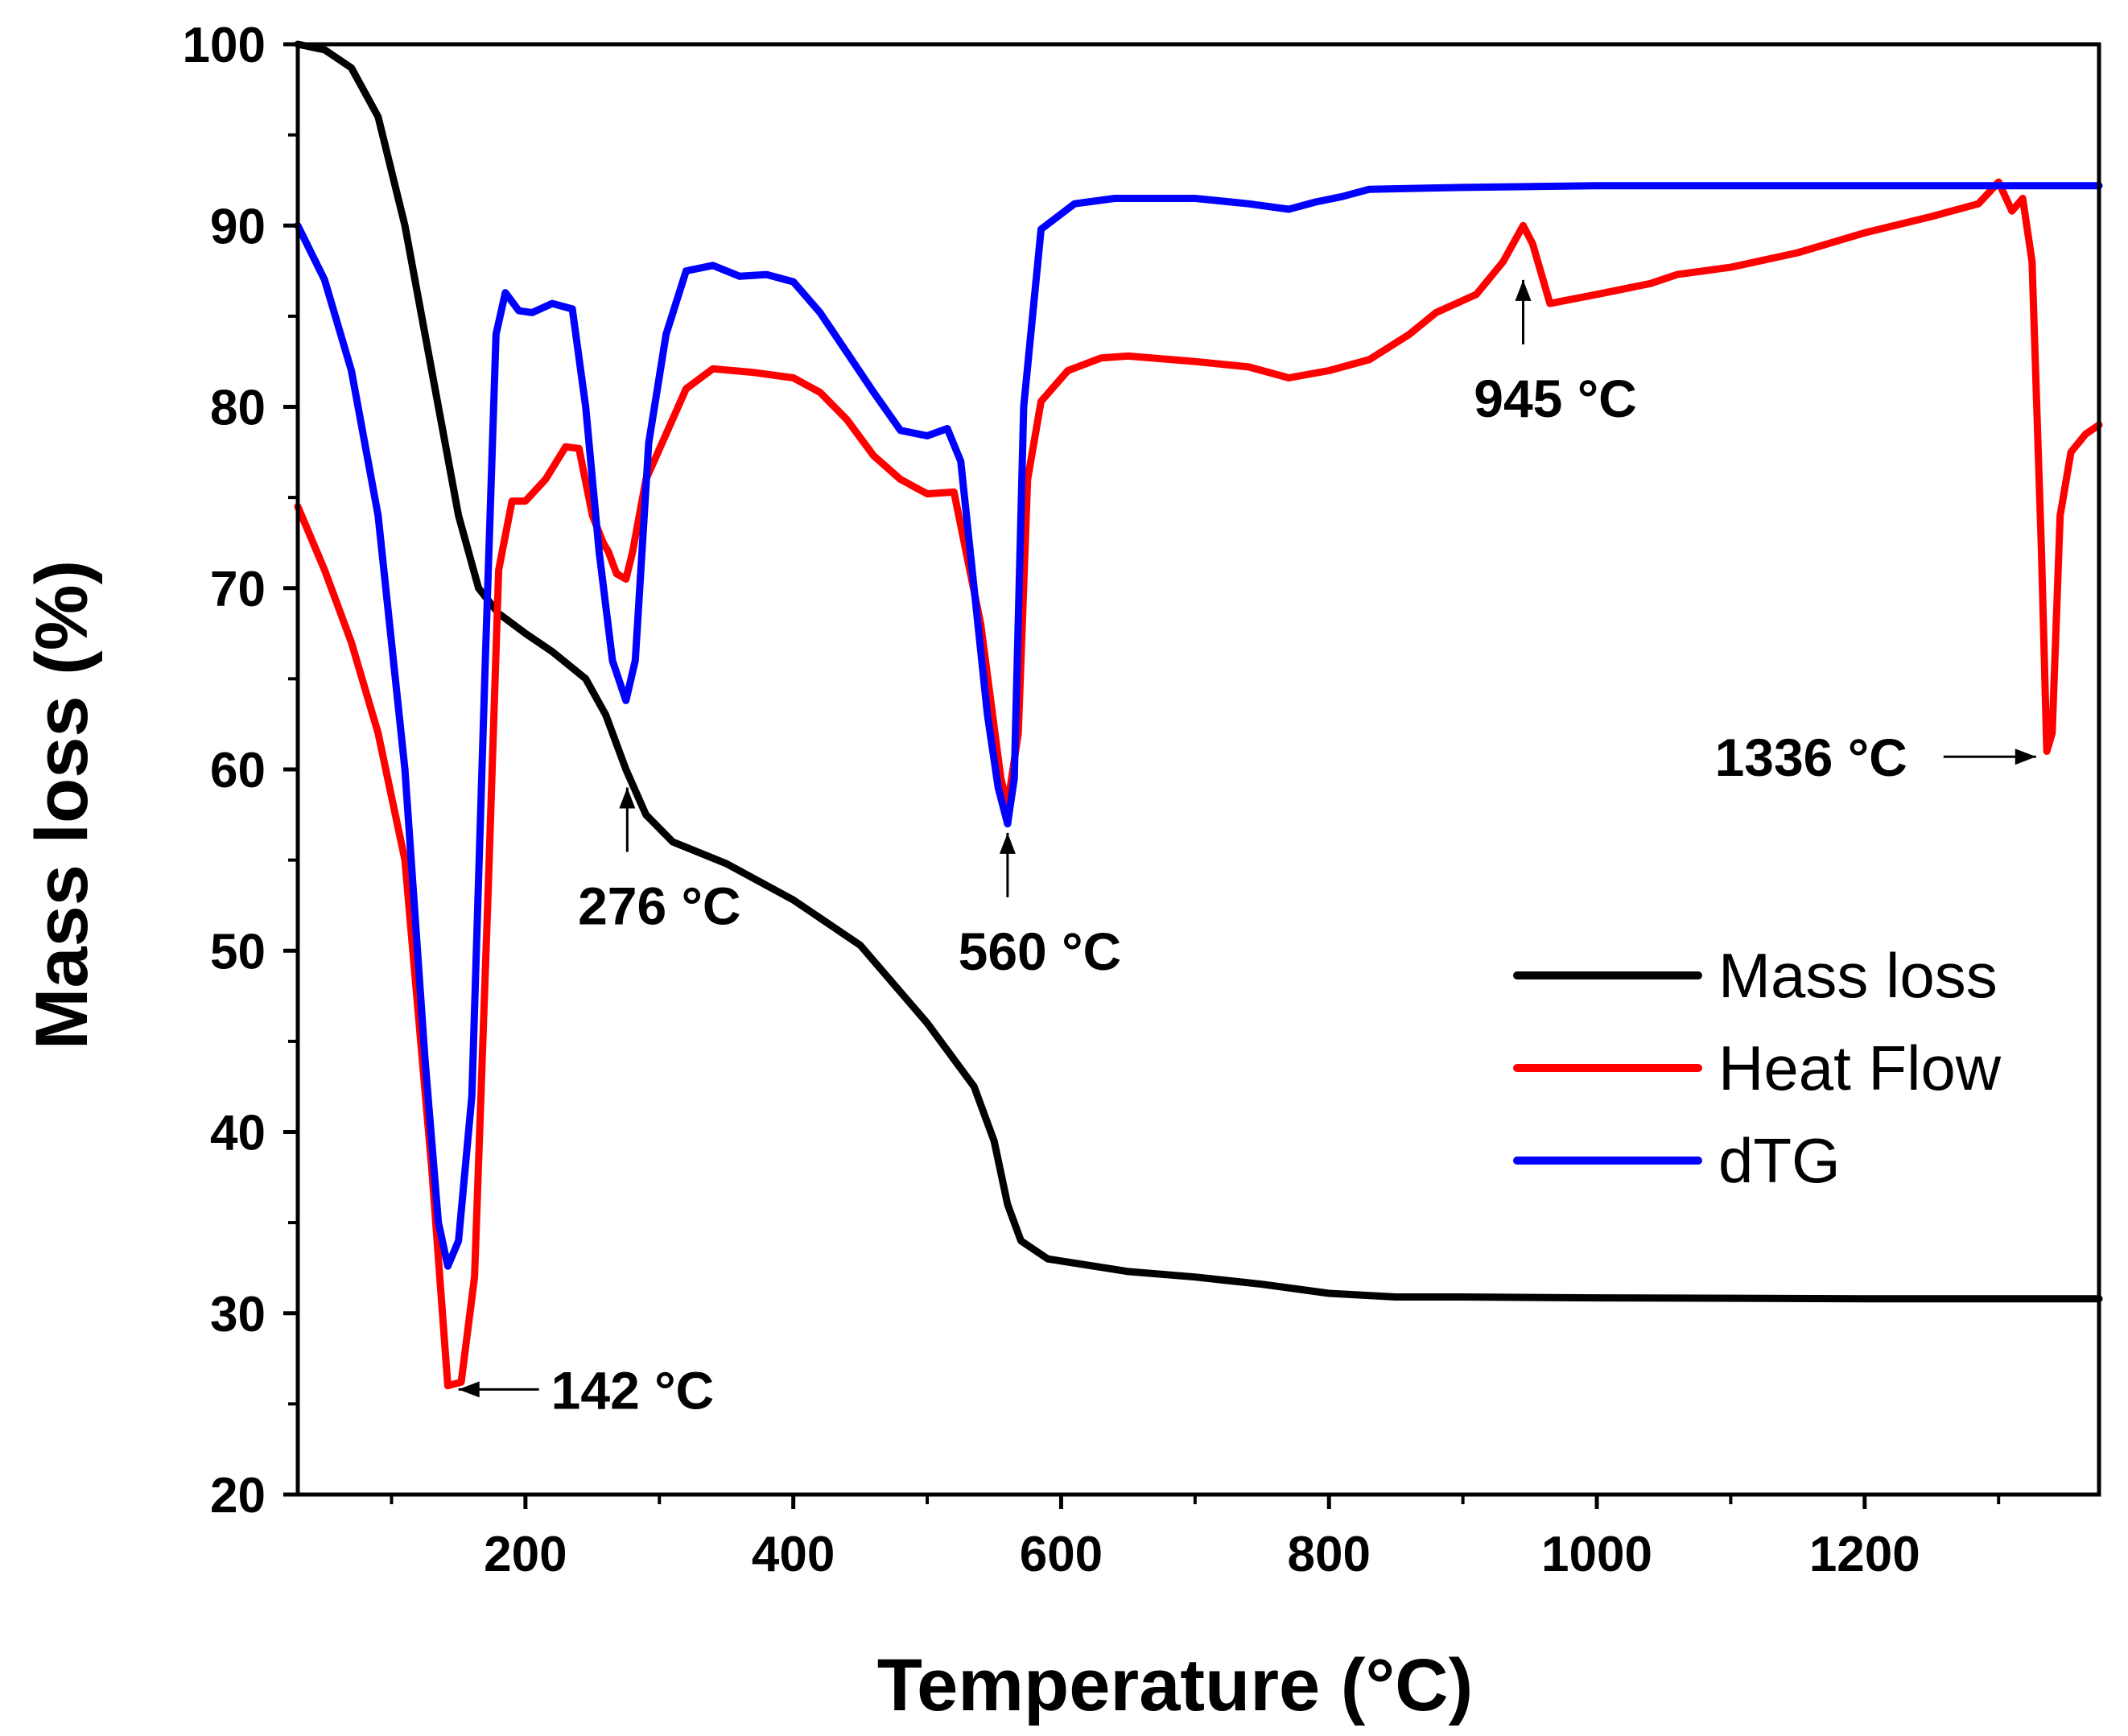  What do you see at coordinates (1860, 1068) in the screenshot?
I see `legend-label: Heat Flow` at bounding box center [1860, 1068].